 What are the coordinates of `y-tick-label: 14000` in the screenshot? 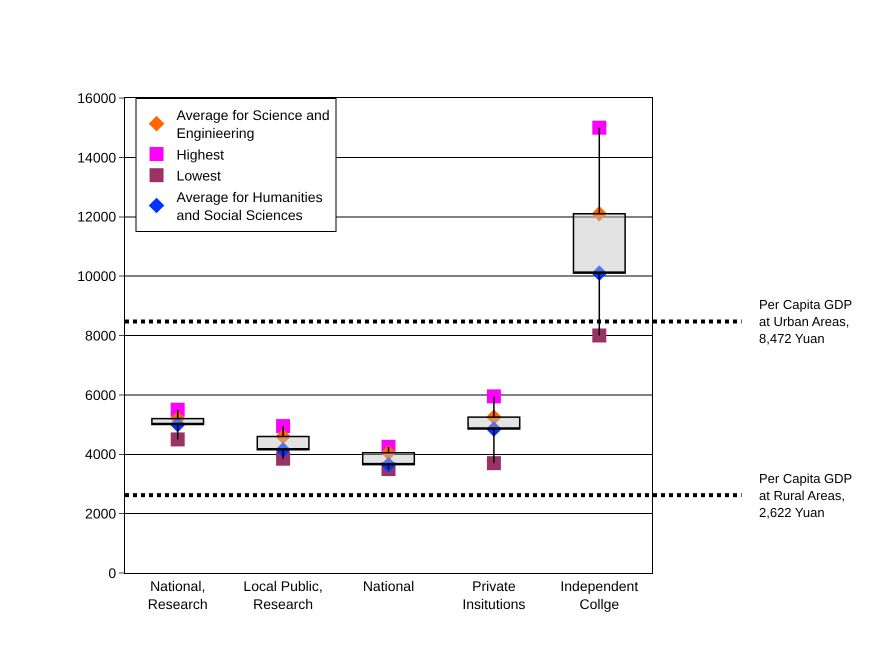 It's located at (96, 157).